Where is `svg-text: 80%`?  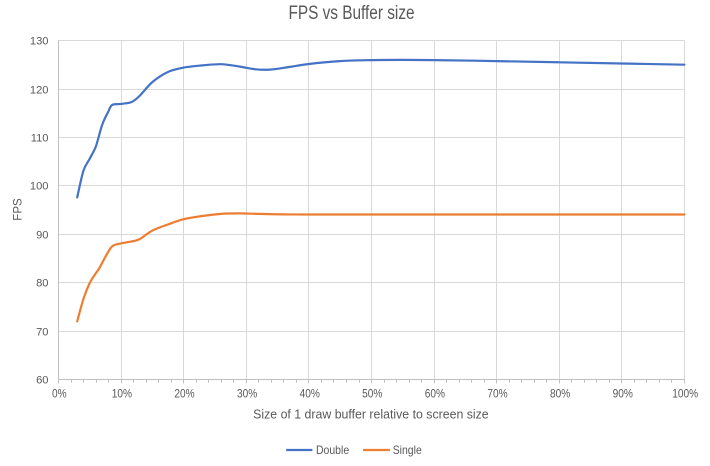 svg-text: 80% is located at coordinates (560, 394).